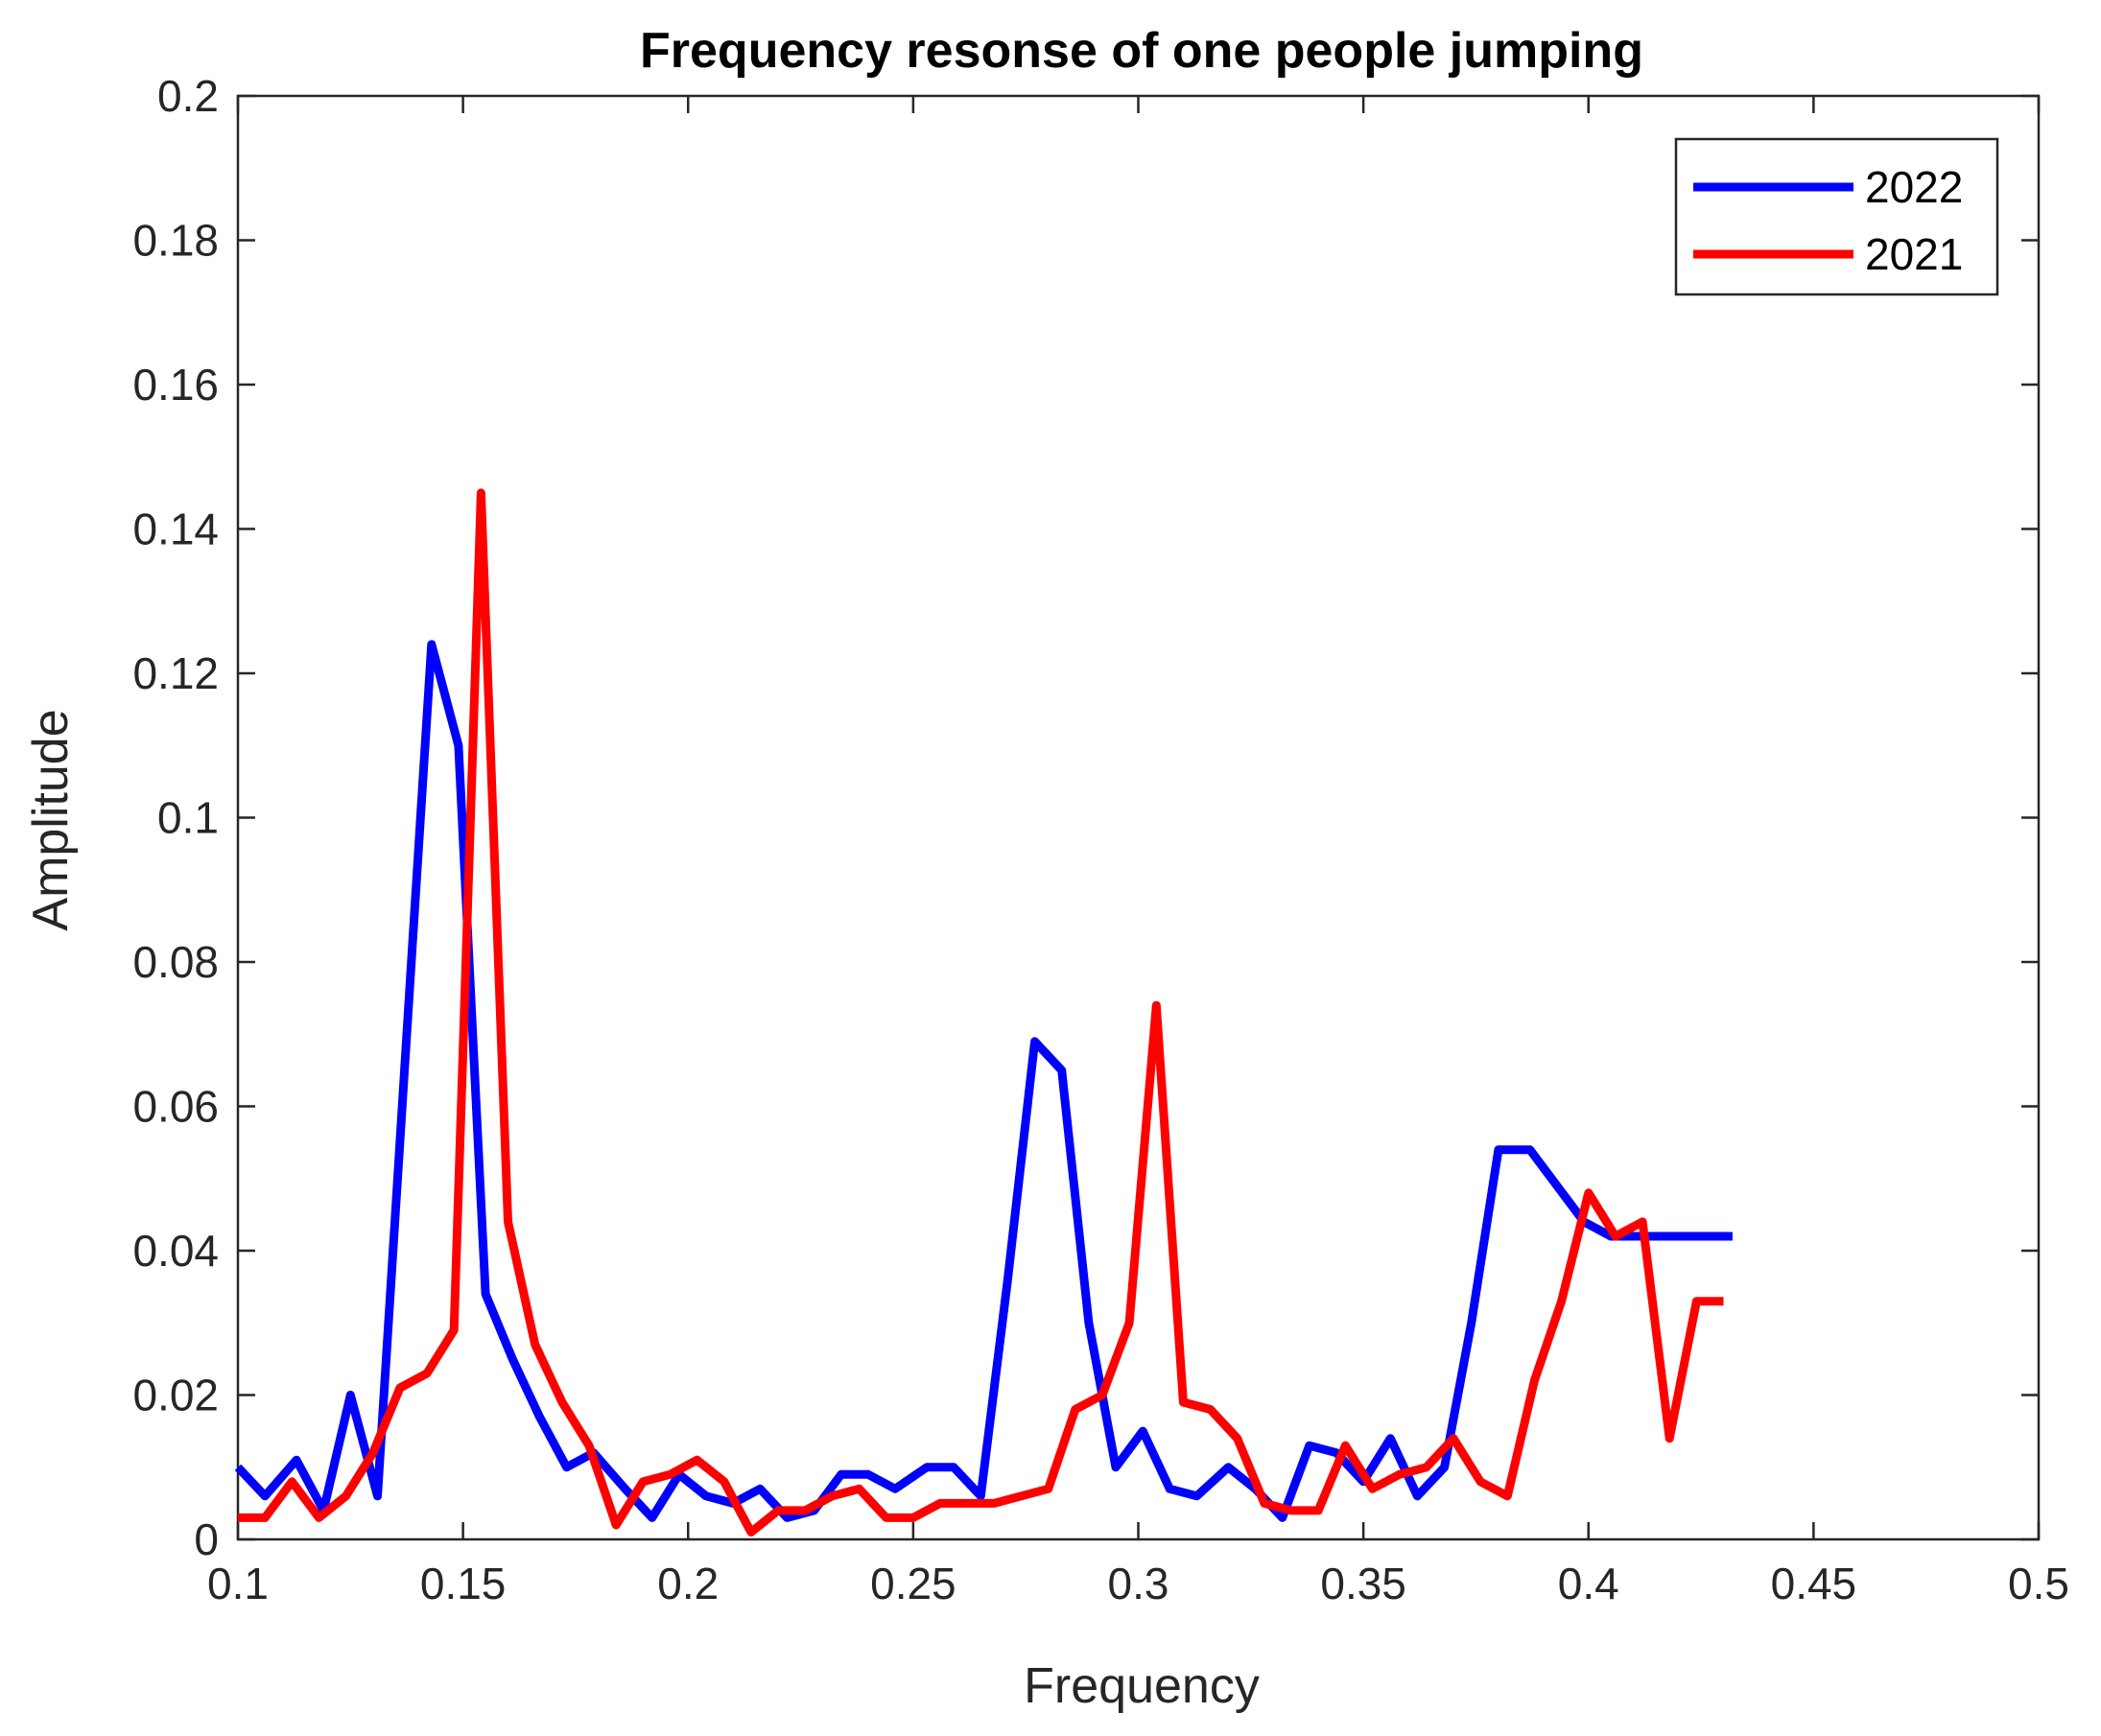 The height and width of the screenshot is (1736, 2101). What do you see at coordinates (1363, 1583) in the screenshot?
I see `x-tick-label: 0.35` at bounding box center [1363, 1583].